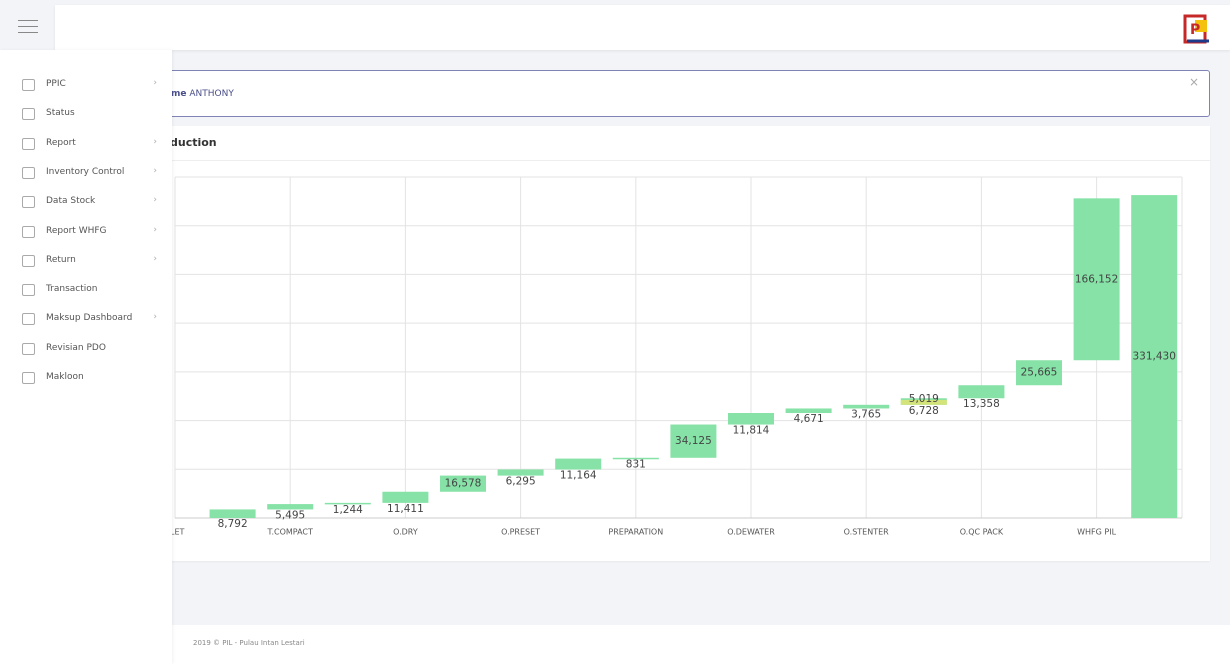 Image resolution: width=1230 pixels, height=664 pixels. What do you see at coordinates (71, 201) in the screenshot?
I see `menu-label: Data Stock` at bounding box center [71, 201].